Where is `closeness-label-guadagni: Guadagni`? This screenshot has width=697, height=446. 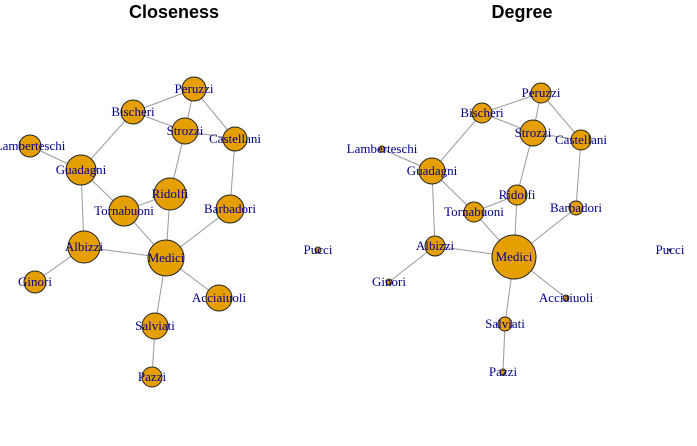 closeness-label-guadagni: Guadagni is located at coordinates (81, 169).